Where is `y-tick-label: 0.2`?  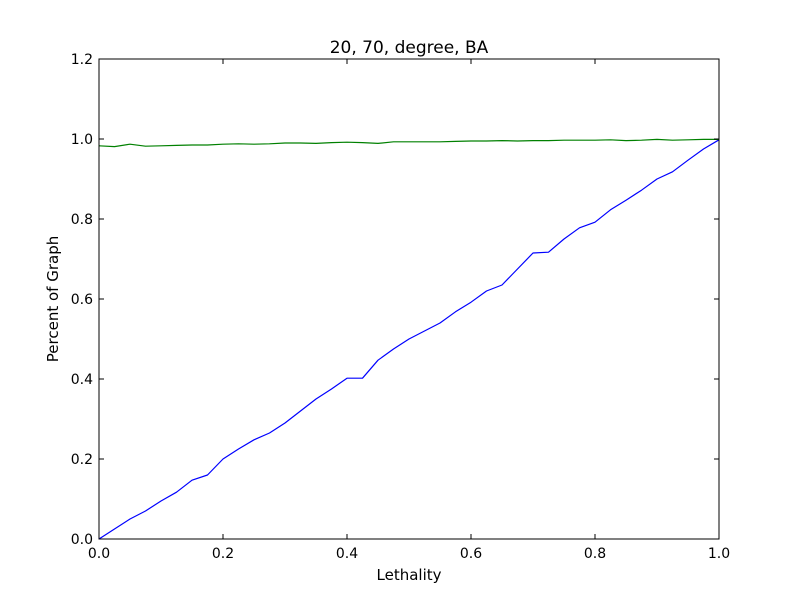
y-tick-label: 0.2 is located at coordinates (82, 460).